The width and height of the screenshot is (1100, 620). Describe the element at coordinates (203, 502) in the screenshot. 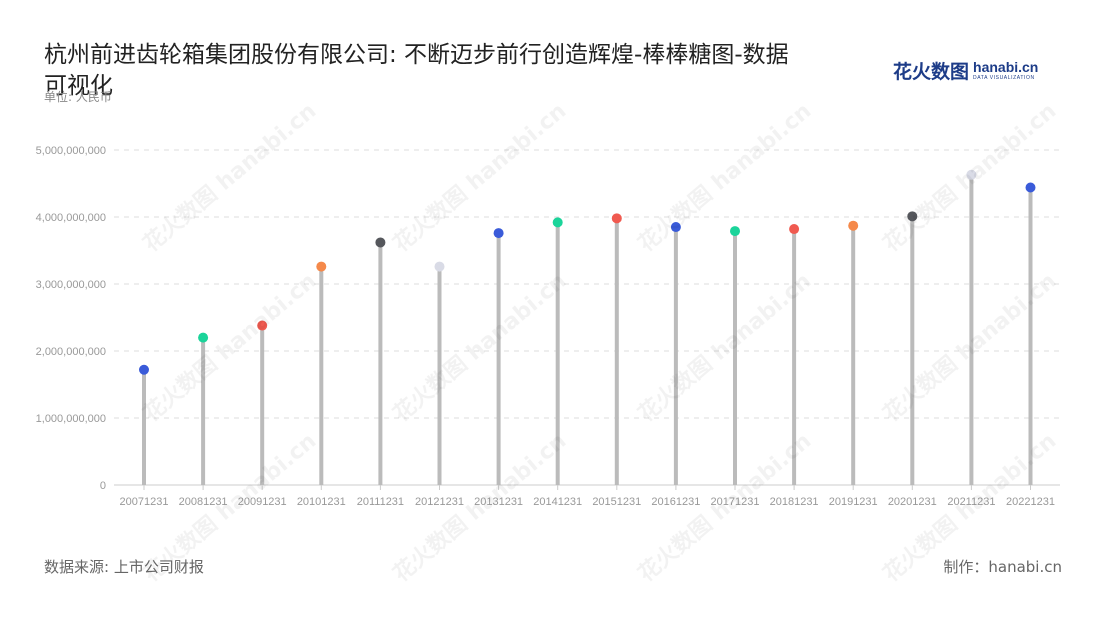

I see `x-tick-label: 20081231` at that location.